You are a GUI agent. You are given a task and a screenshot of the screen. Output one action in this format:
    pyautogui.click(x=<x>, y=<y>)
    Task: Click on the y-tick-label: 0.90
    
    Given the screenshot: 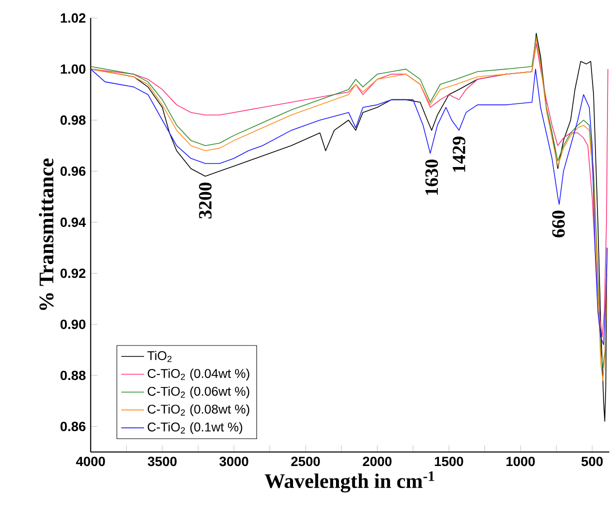 What is the action you would take?
    pyautogui.click(x=73, y=325)
    